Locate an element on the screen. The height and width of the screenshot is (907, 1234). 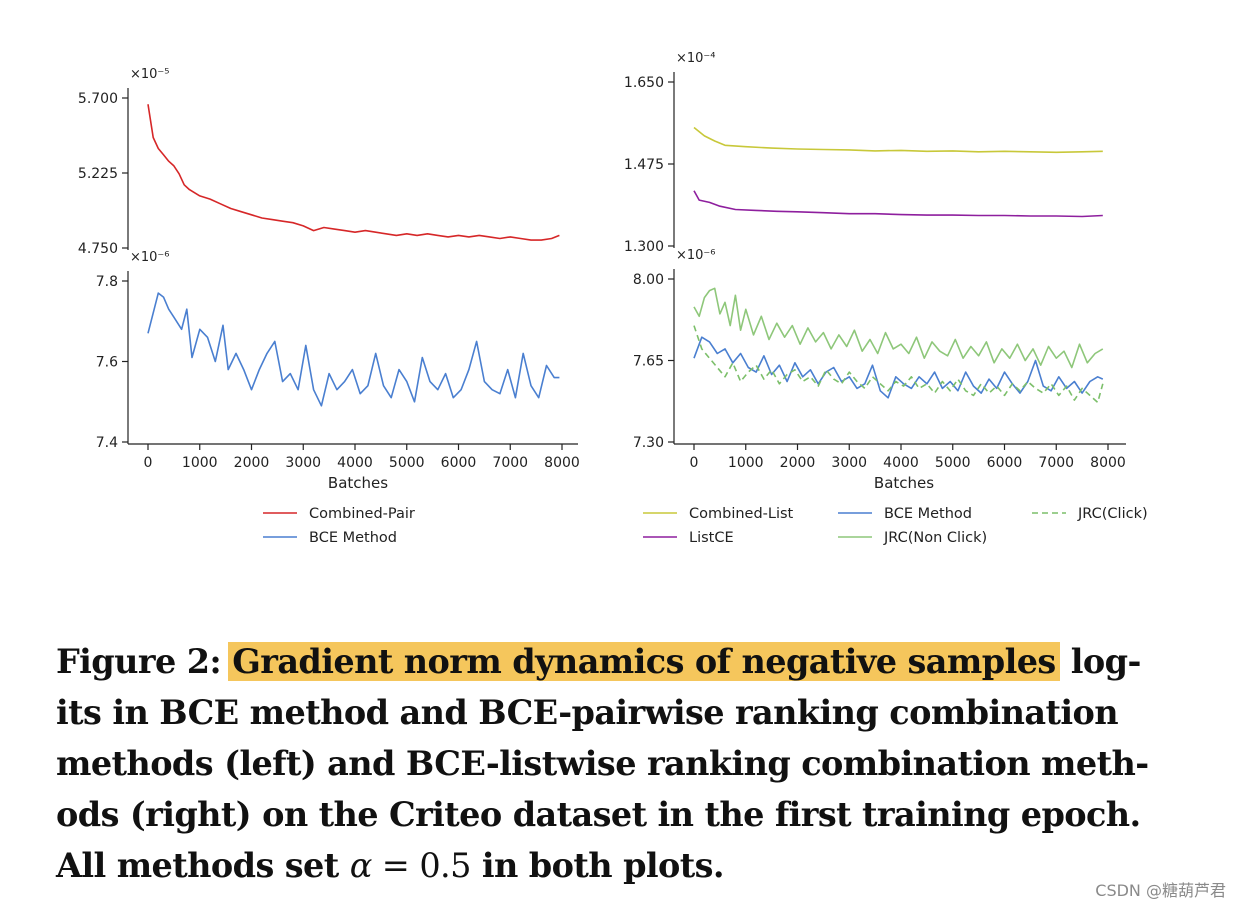
right-bottom-x-tick-label: 6000 is located at coordinates (1005, 463).